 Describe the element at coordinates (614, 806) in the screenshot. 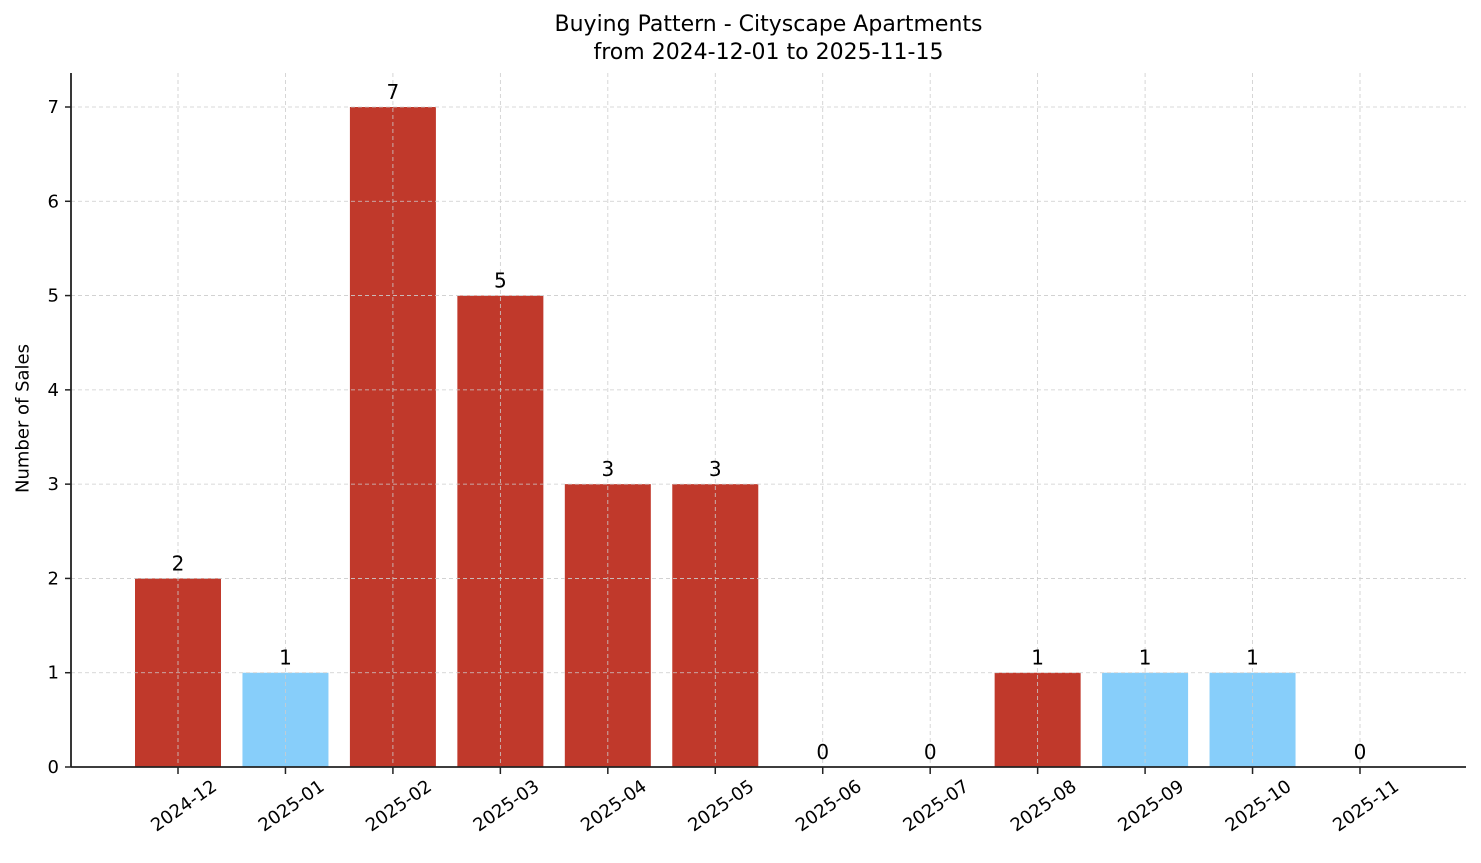

I see `x-tick-label: 2025-04` at that location.